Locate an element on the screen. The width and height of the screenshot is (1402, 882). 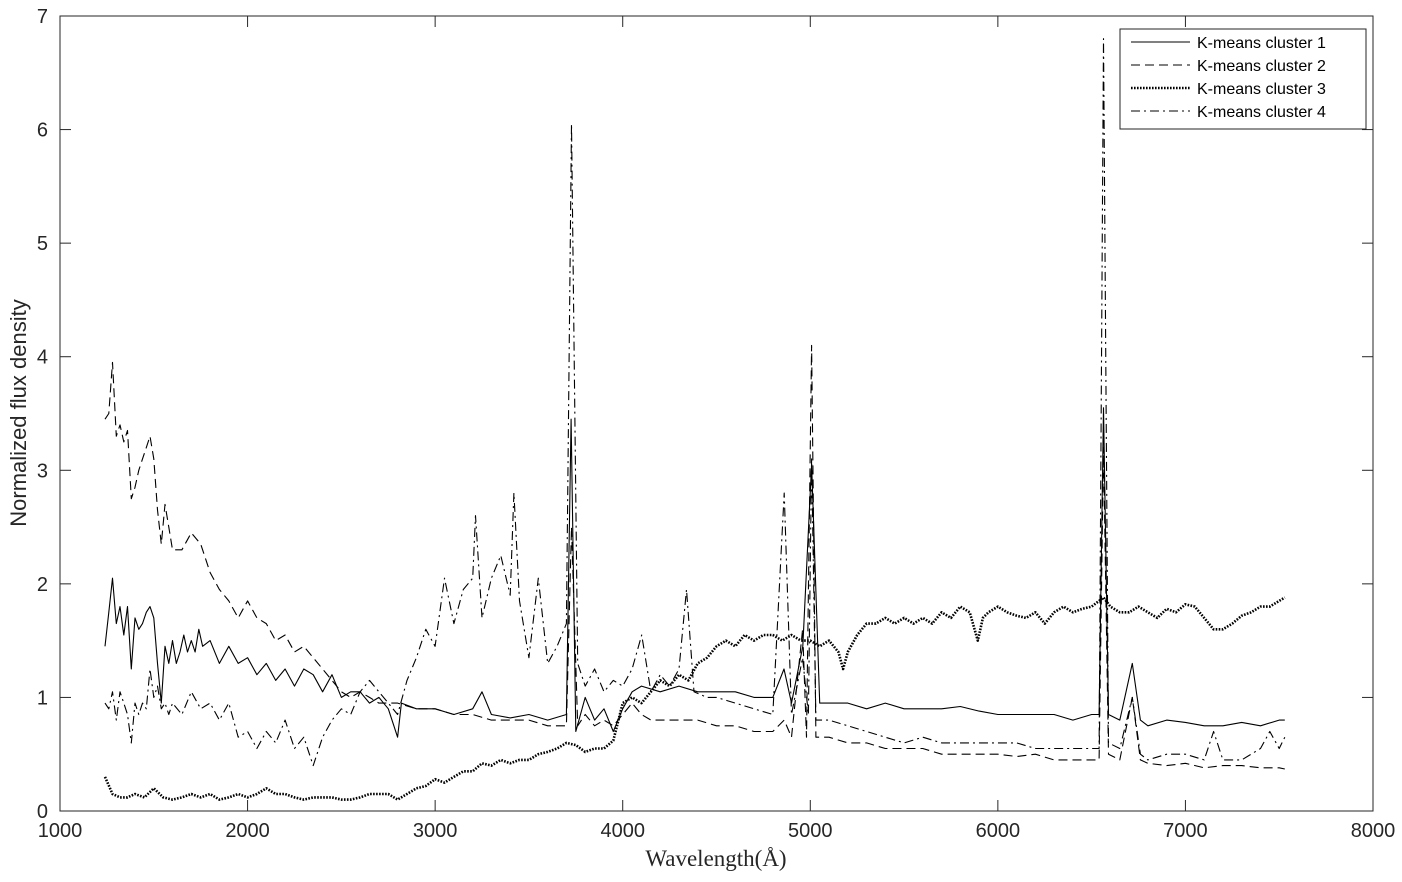
y-tick-label: 3 is located at coordinates (42, 471).